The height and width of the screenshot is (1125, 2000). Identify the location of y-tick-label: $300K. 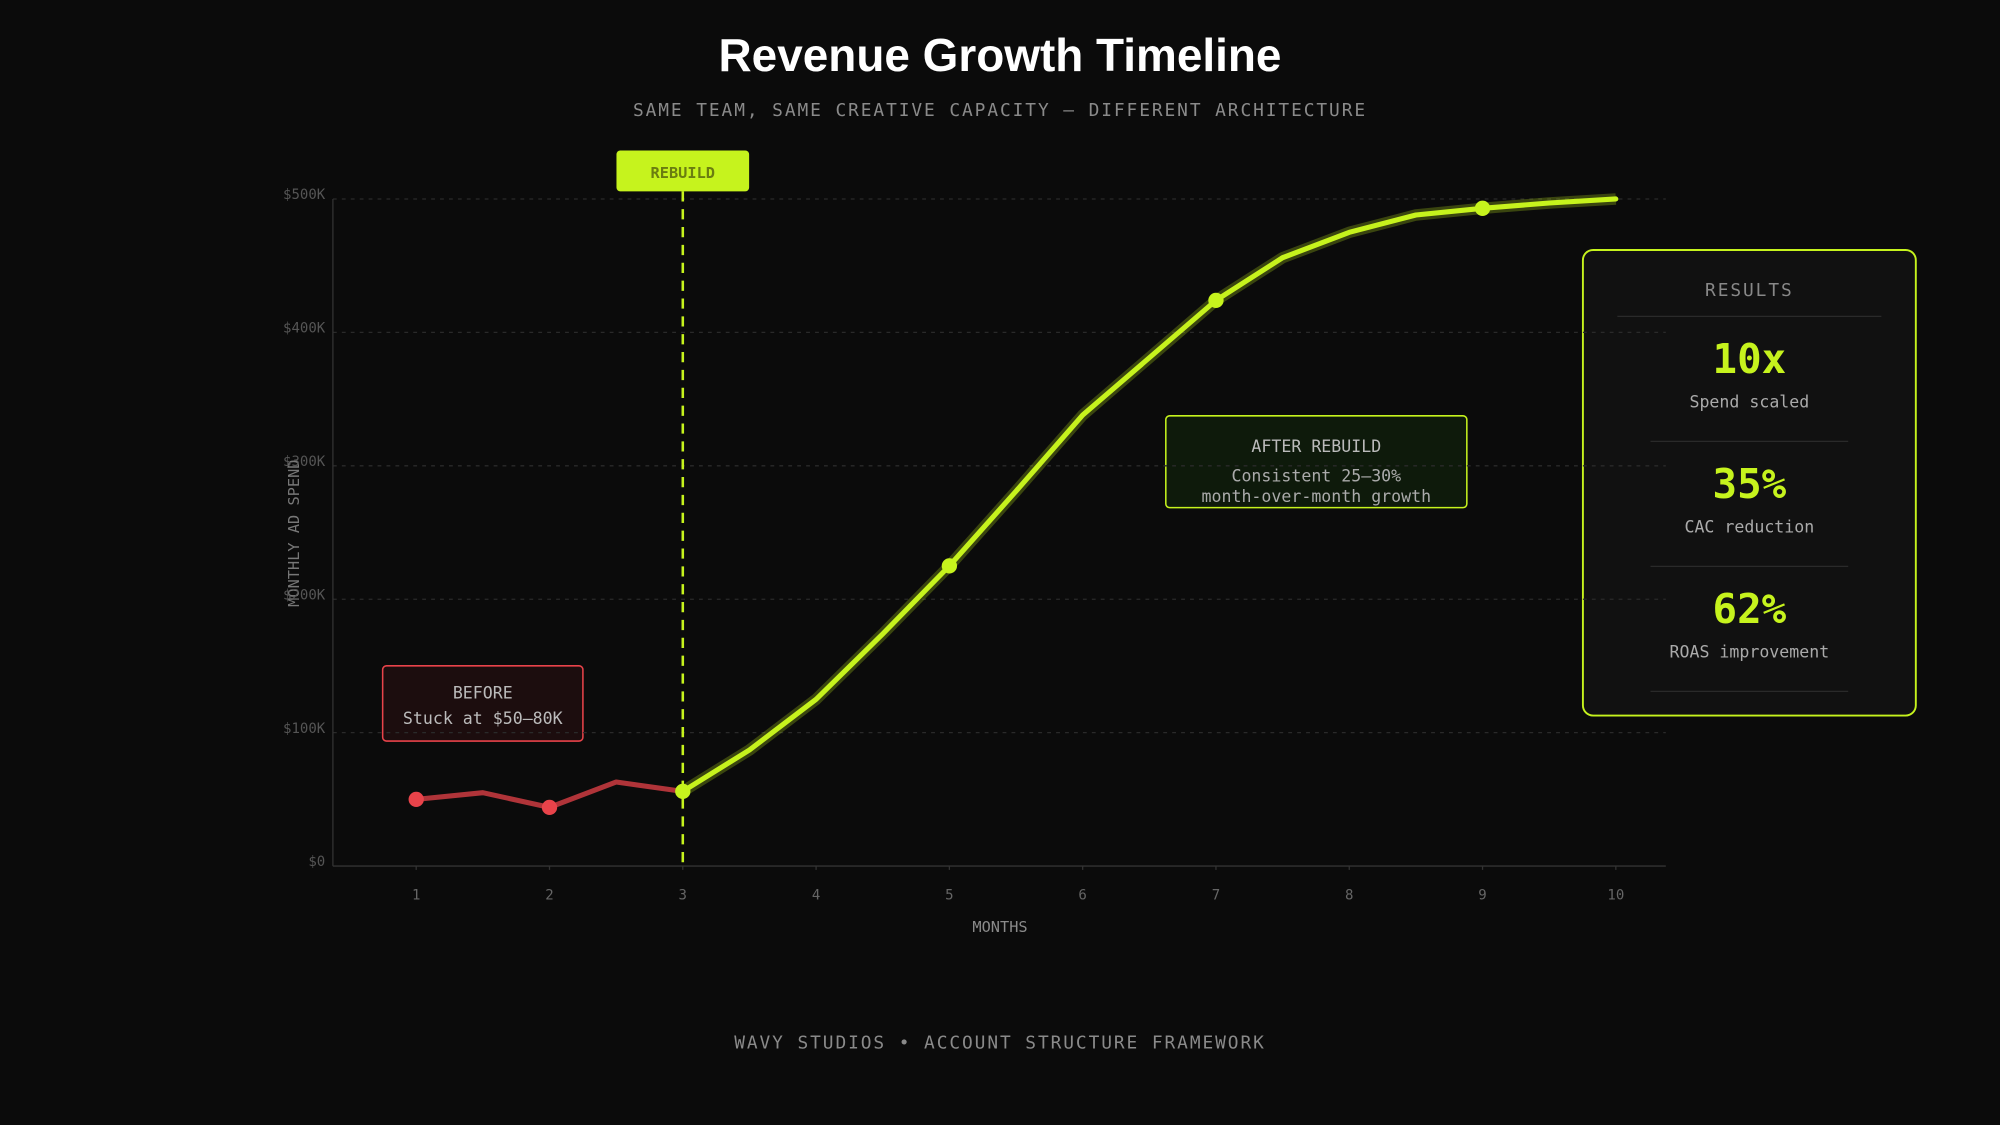
(304, 462).